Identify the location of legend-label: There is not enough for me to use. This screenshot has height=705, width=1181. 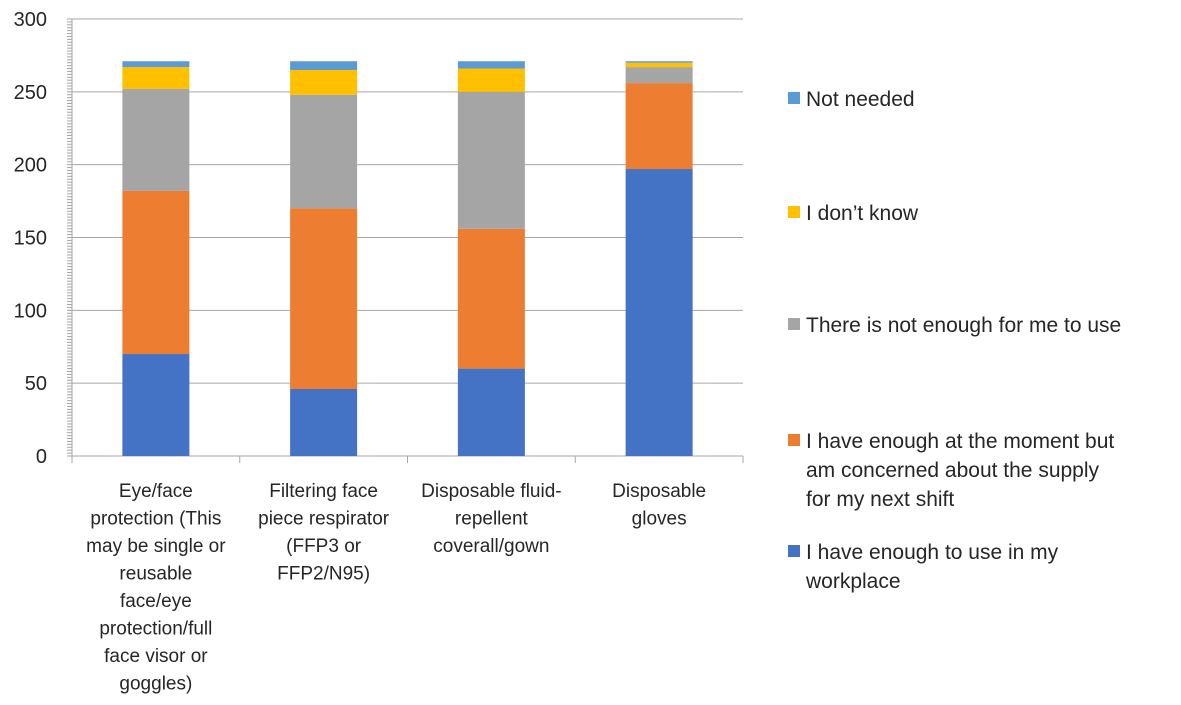
(963, 325).